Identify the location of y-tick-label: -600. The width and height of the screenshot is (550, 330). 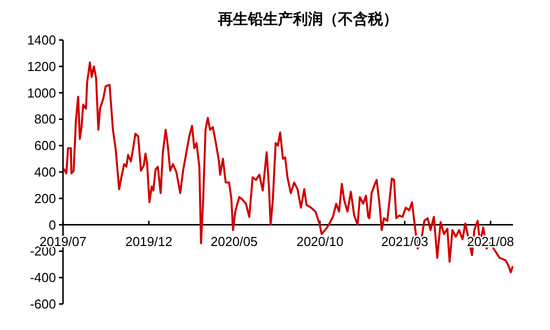
(43, 304).